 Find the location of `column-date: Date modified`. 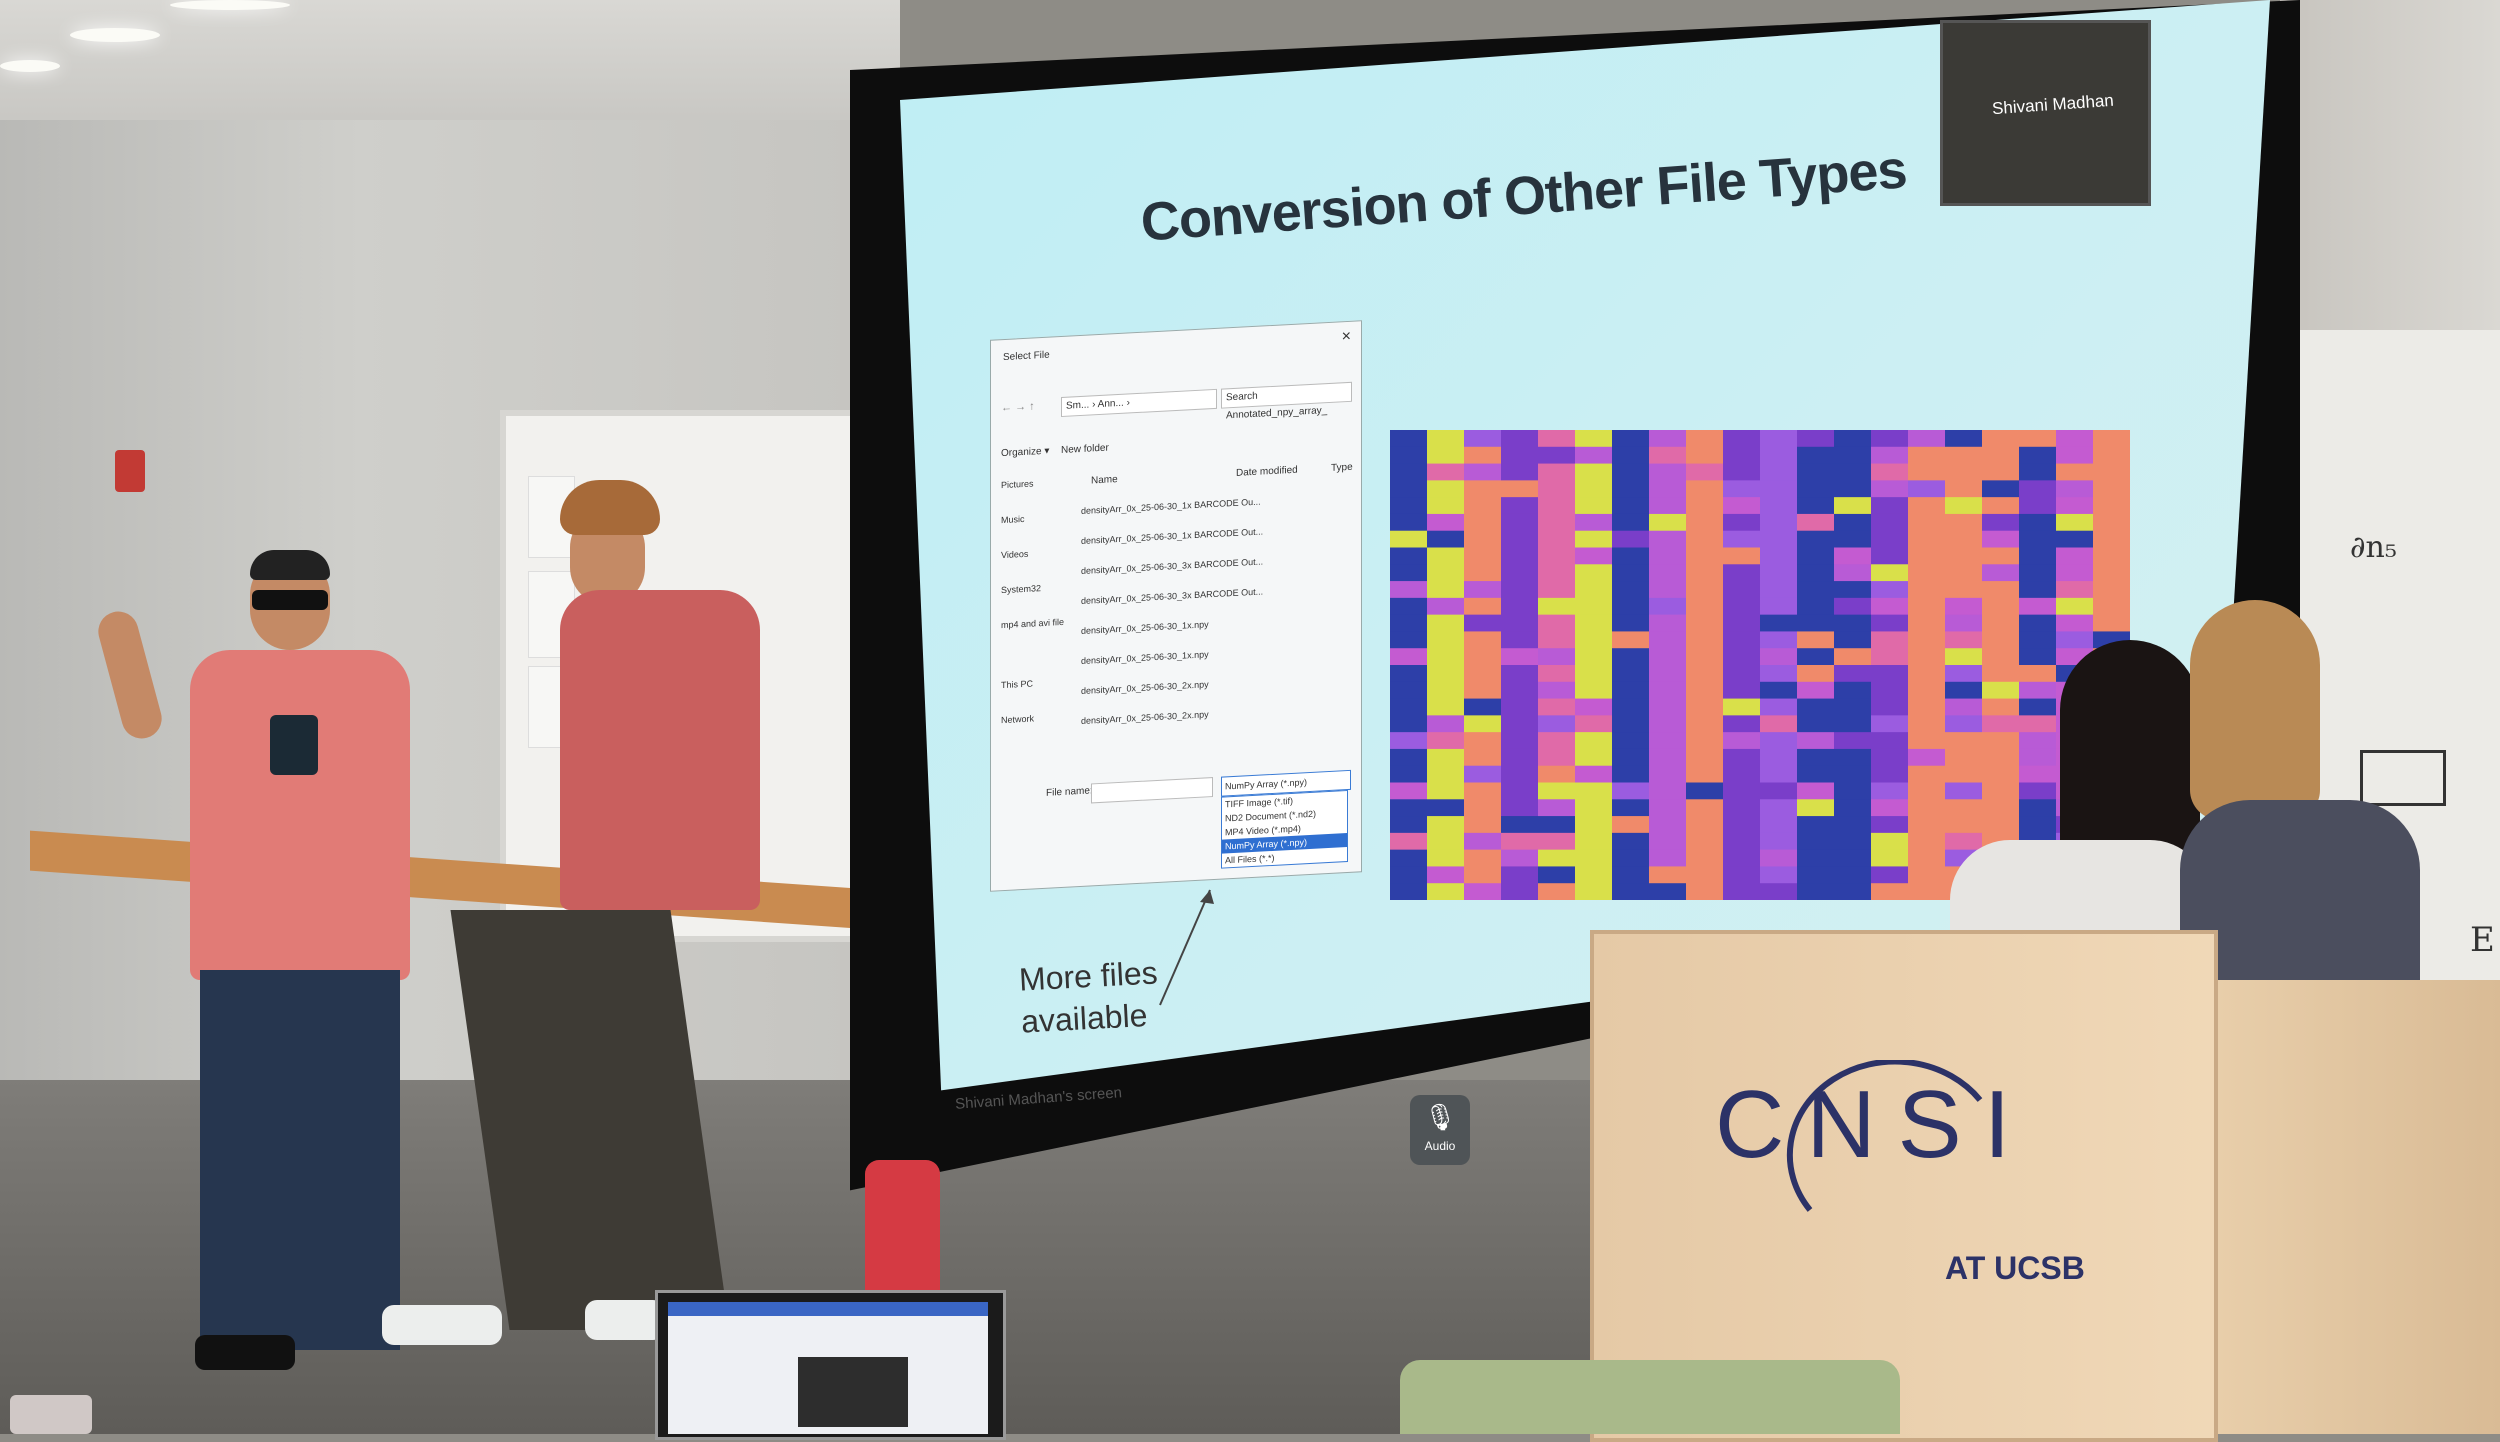

column-date: Date modified is located at coordinates (1267, 471).